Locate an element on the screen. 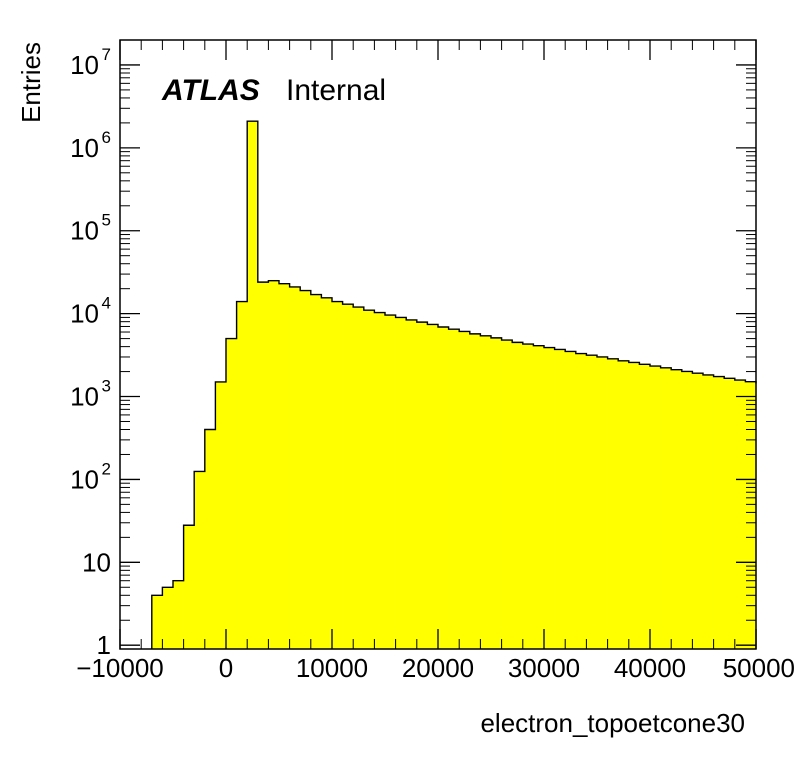 The width and height of the screenshot is (796, 772). y-tick-exponent: 2 is located at coordinates (106, 468).